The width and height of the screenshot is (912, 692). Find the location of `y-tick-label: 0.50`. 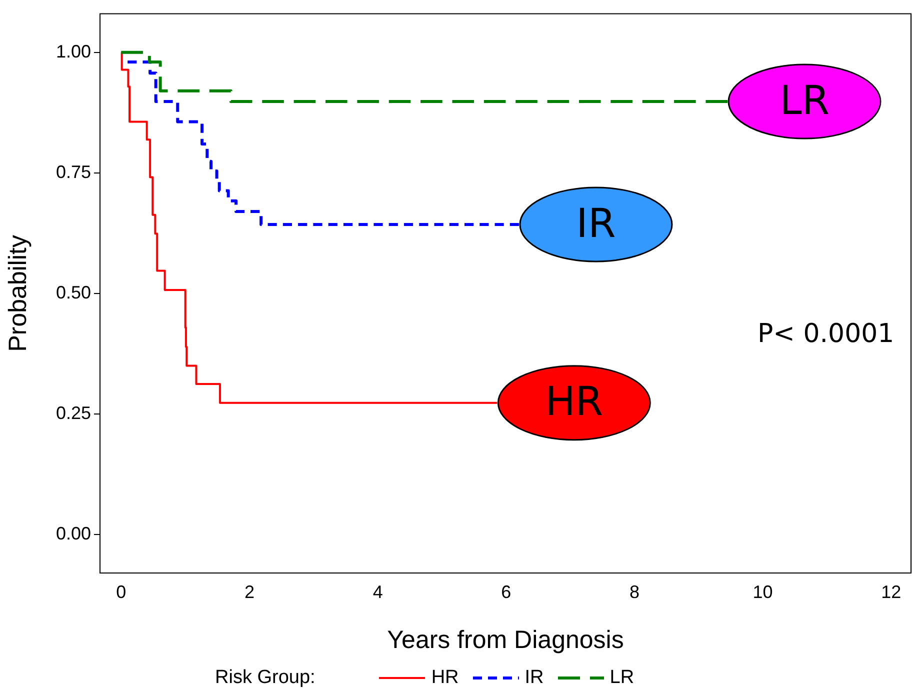

y-tick-label: 0.50 is located at coordinates (73, 292).